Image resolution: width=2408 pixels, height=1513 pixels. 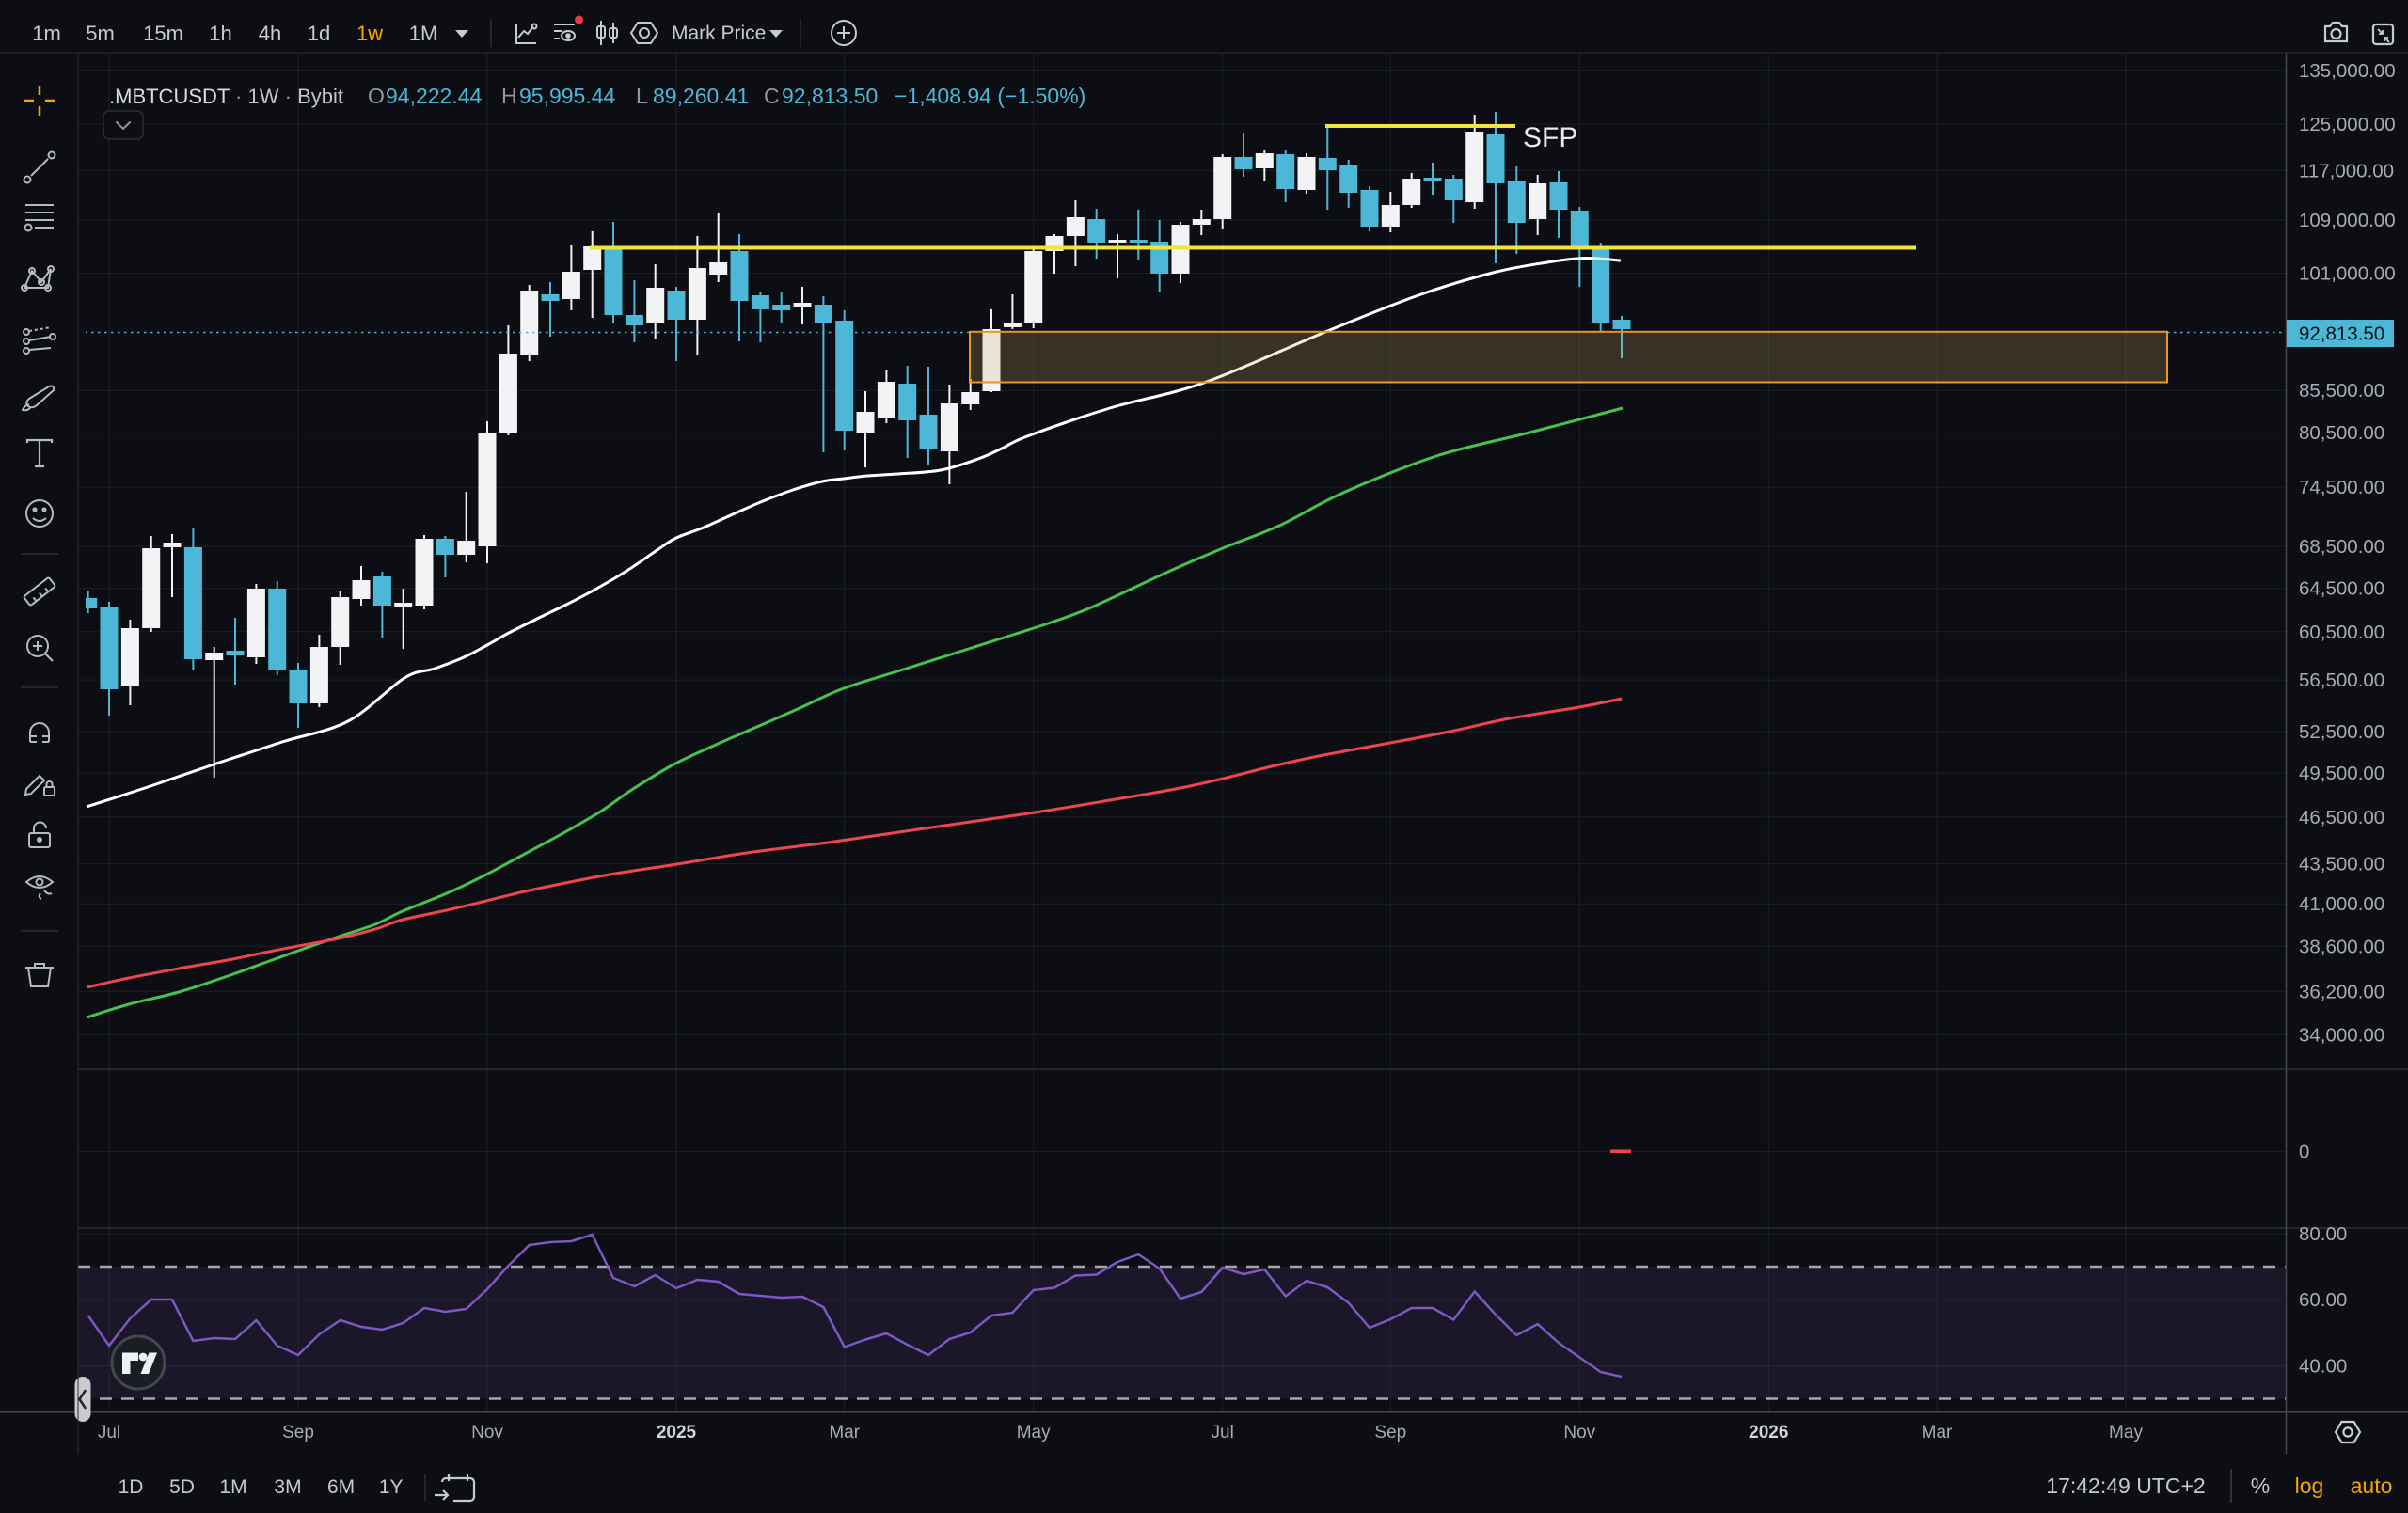 What do you see at coordinates (772, 96) in the screenshot?
I see `svg-text: C` at bounding box center [772, 96].